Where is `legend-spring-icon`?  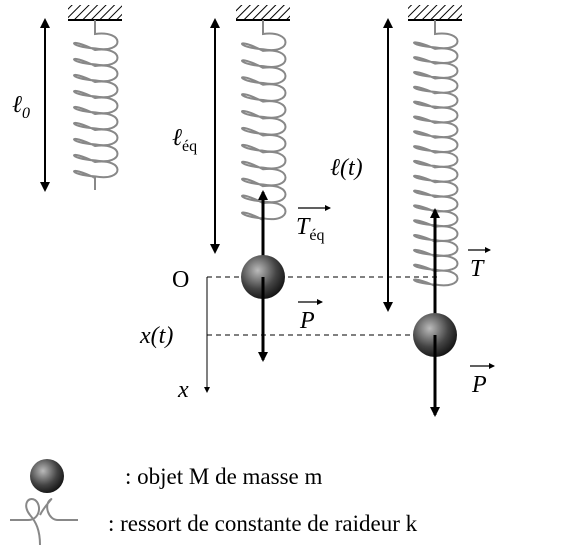
legend-spring-icon is located at coordinates (44, 522).